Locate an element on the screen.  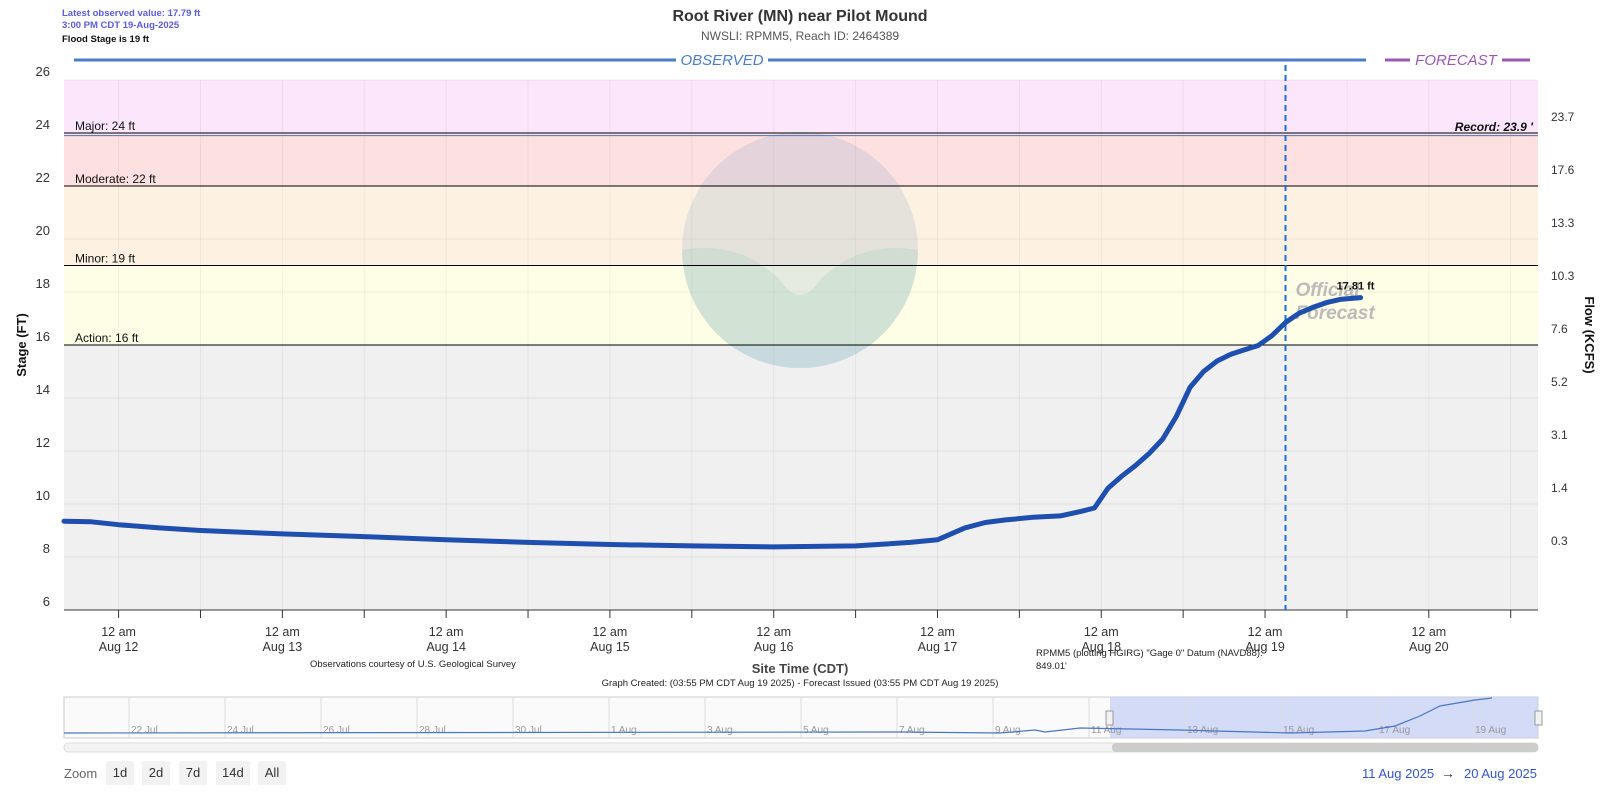
y2-tick-label: 13.3 is located at coordinates (1563, 223).